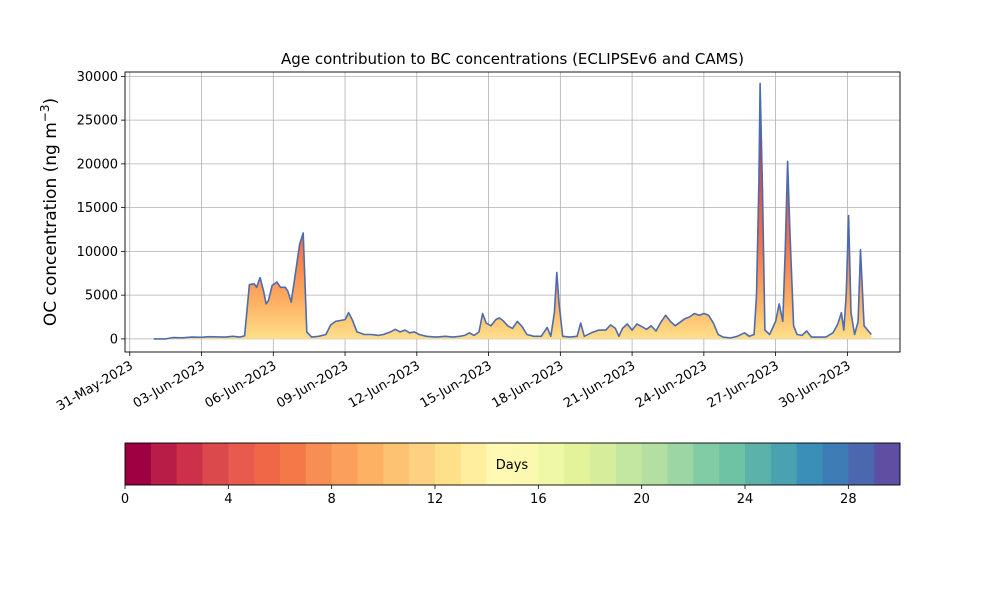 The image size is (1000, 600). What do you see at coordinates (332, 499) in the screenshot?
I see `colorbar-tick-label: 8` at bounding box center [332, 499].